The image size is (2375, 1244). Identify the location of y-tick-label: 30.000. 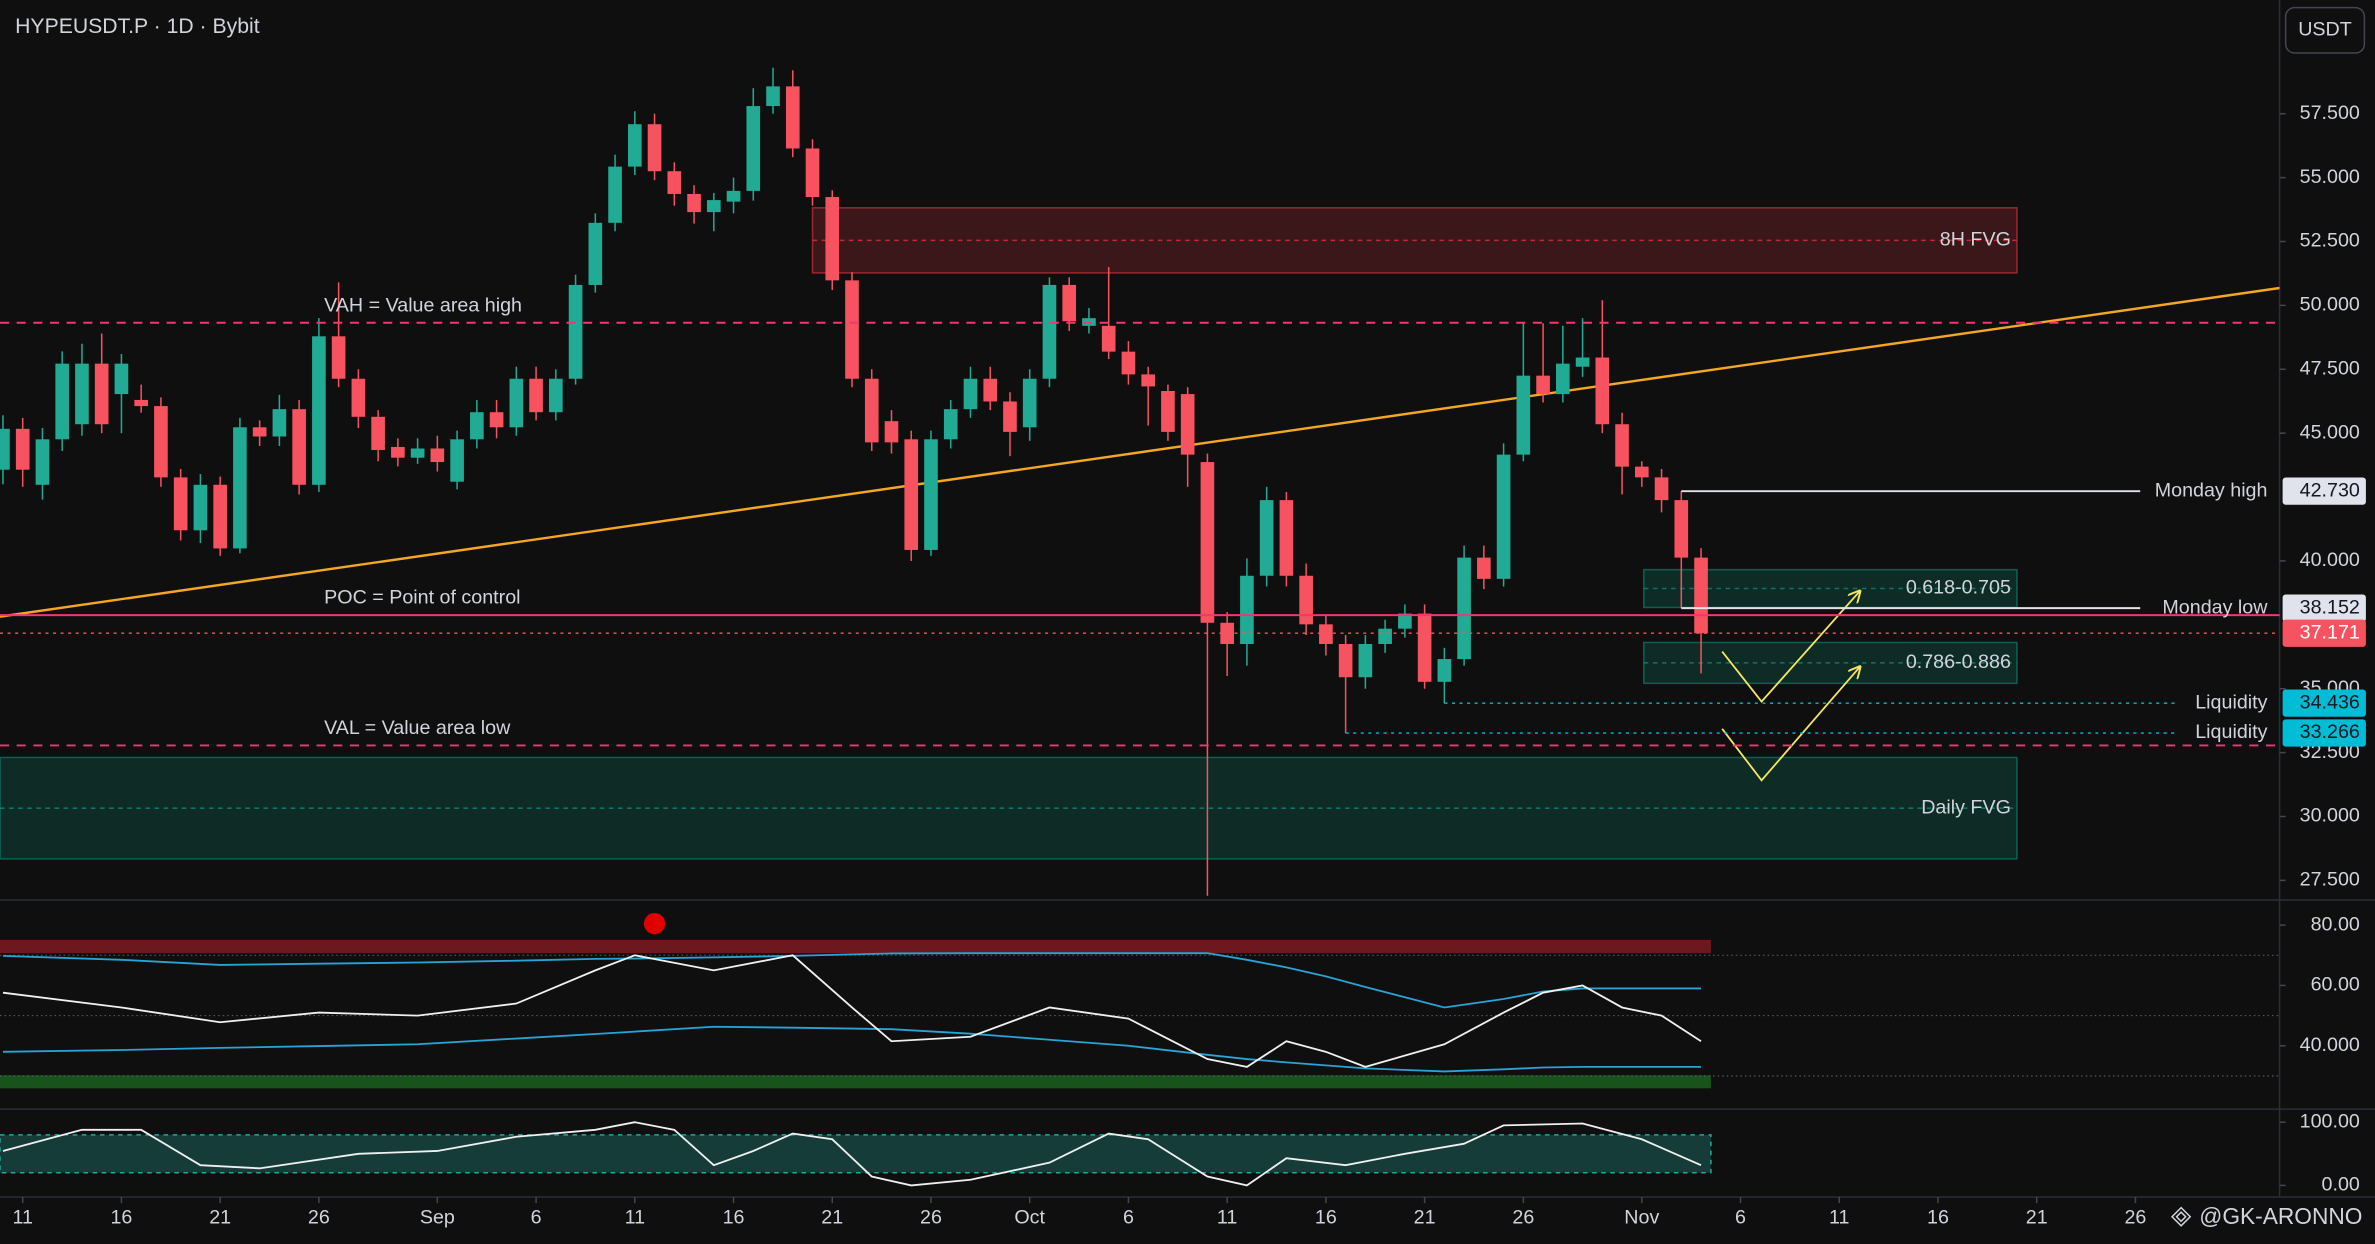
(2330, 816).